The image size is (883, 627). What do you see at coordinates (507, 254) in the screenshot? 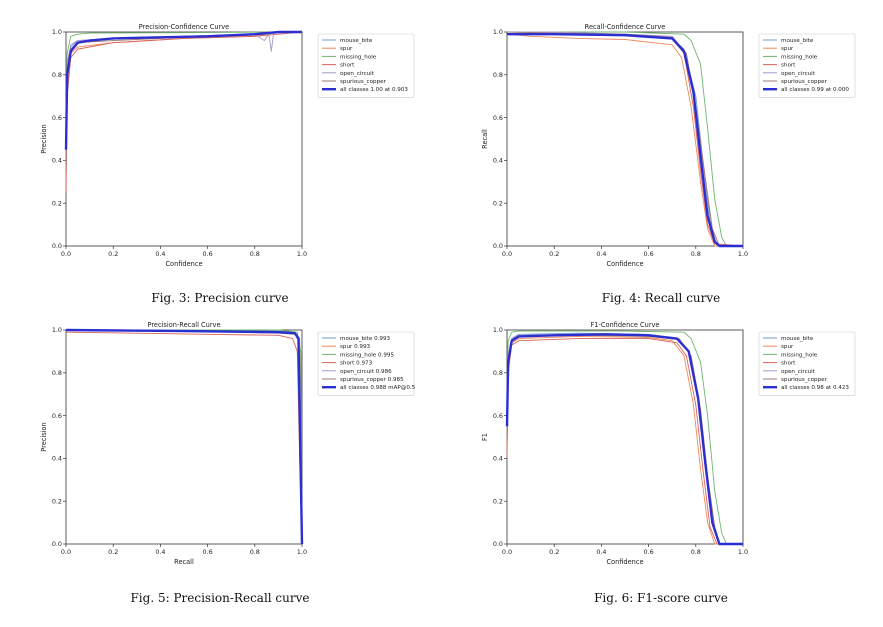
I see `recall-confidence-xtick-label: 0.0` at bounding box center [507, 254].